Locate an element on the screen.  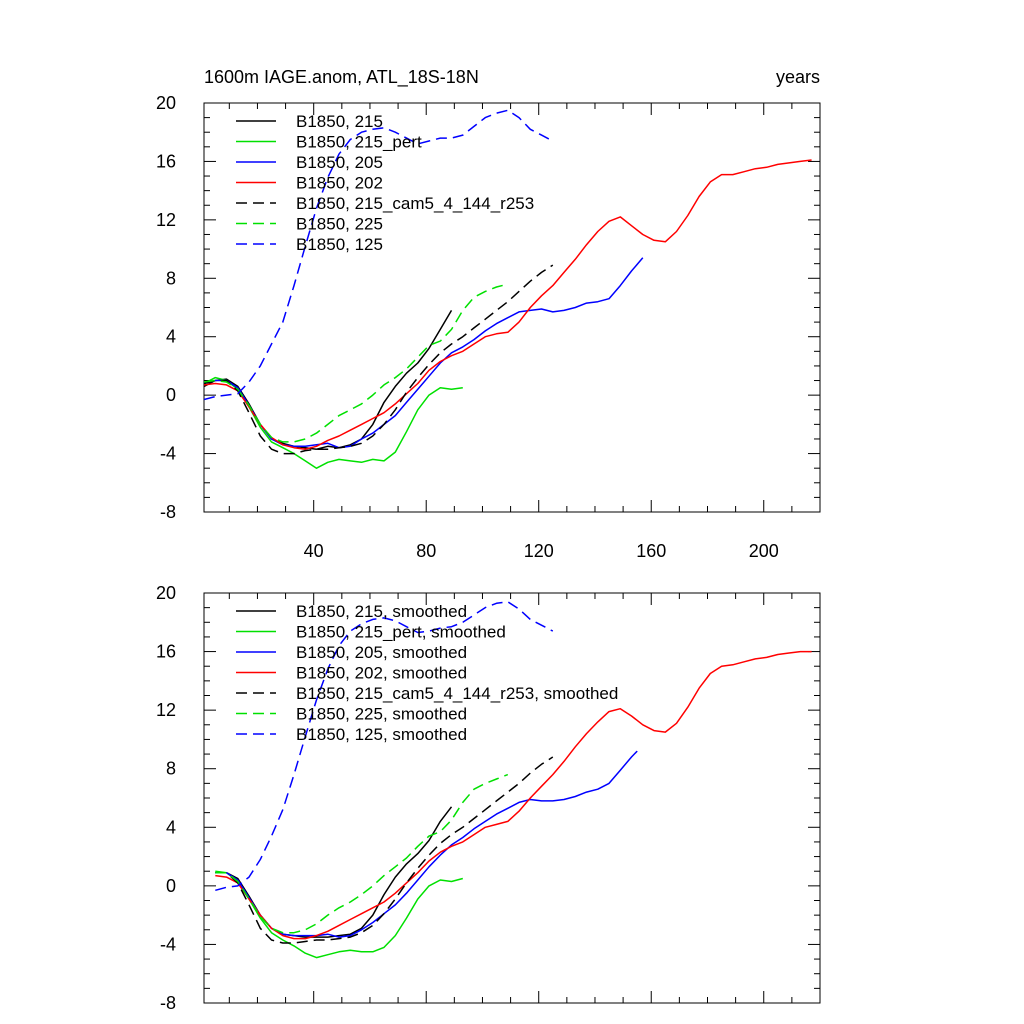
legend-label-1: B1850, 215, smoothed is located at coordinates (381, 611).